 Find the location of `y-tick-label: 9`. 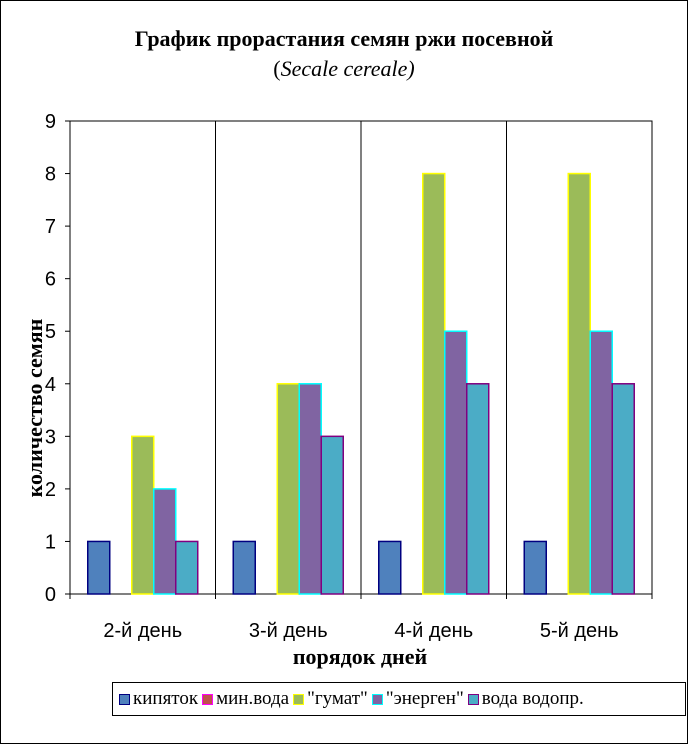

y-tick-label: 9 is located at coordinates (50, 122).